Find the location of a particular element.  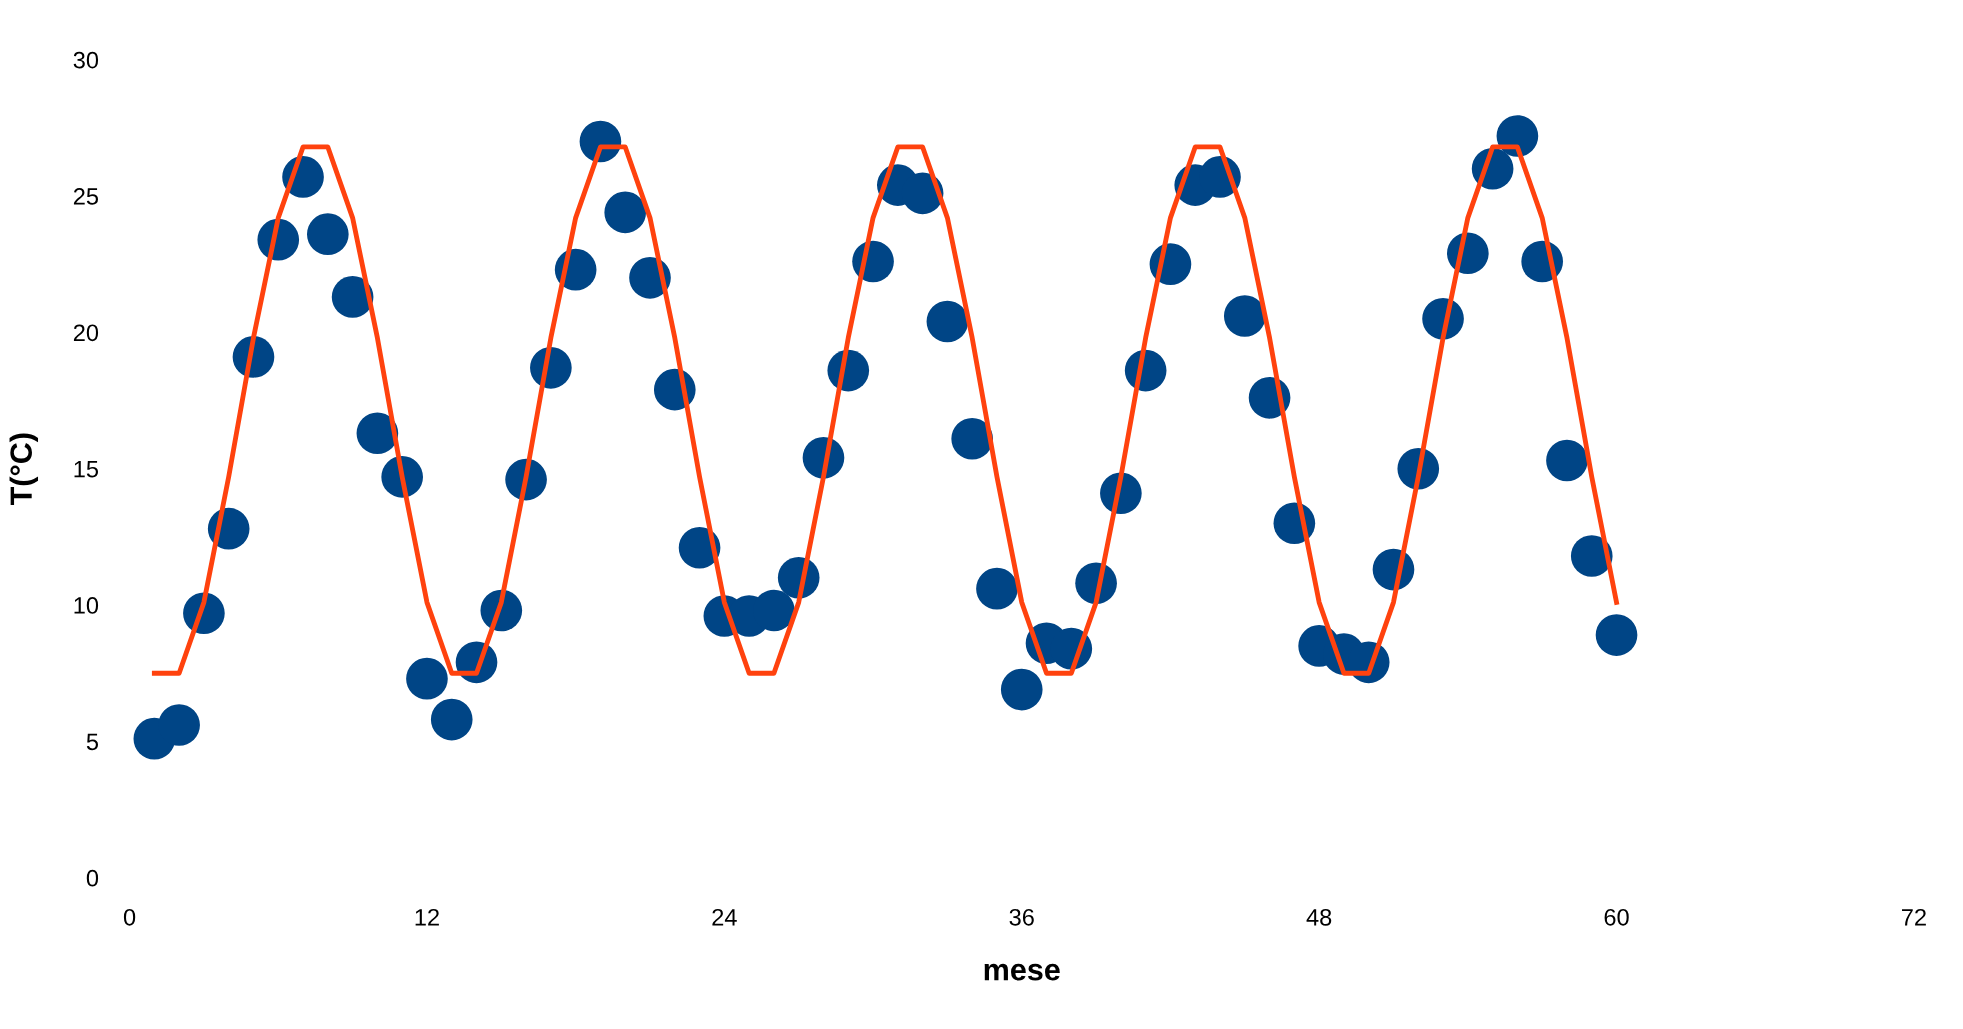

y-tick-label: 5 is located at coordinates (92, 742).